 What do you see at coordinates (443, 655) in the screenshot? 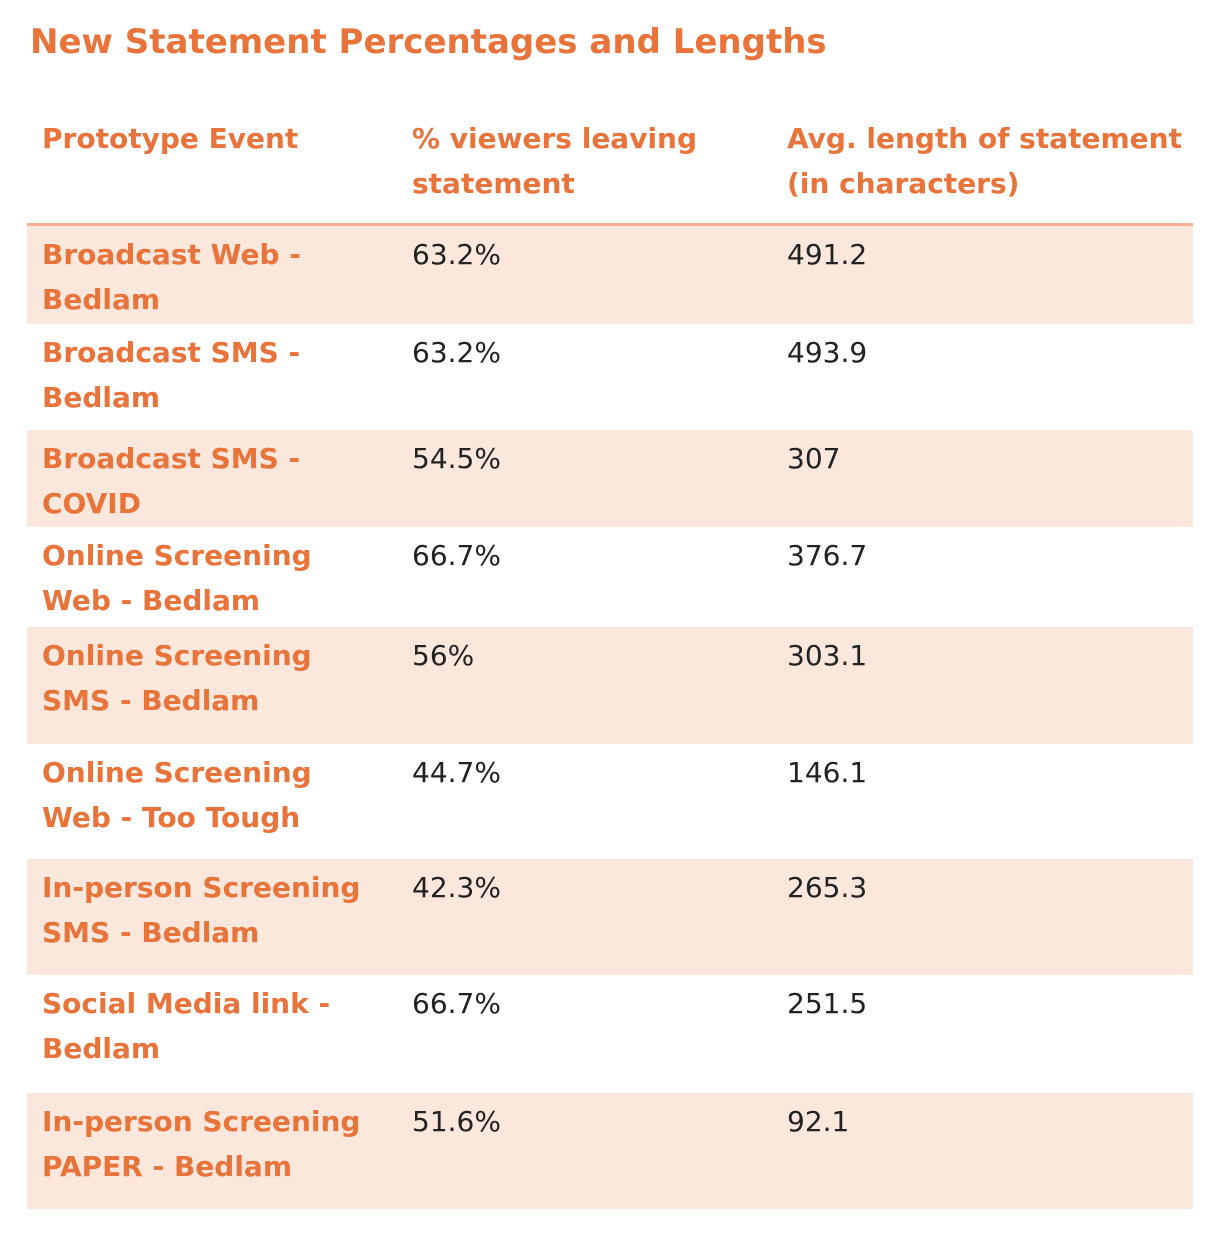
I see `pct-cell: 56%` at bounding box center [443, 655].